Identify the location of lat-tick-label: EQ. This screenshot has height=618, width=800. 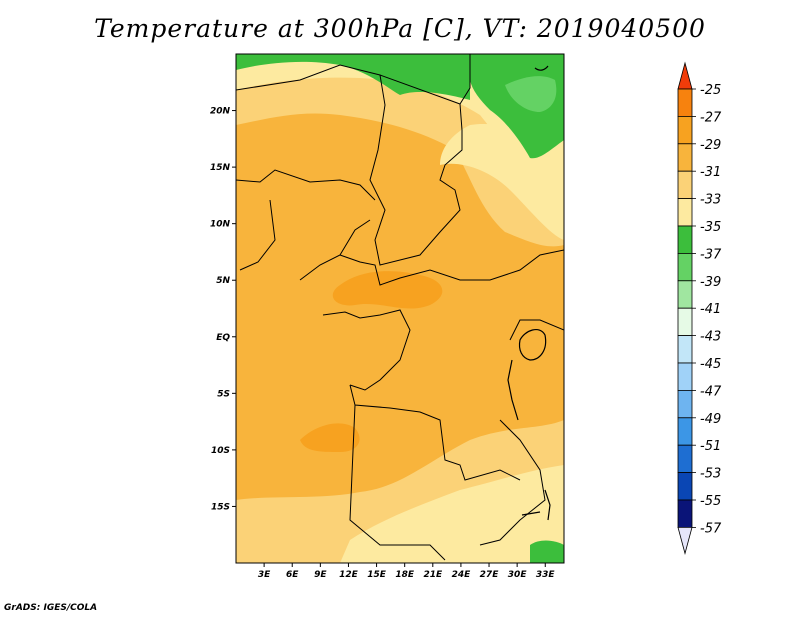
(223, 338).